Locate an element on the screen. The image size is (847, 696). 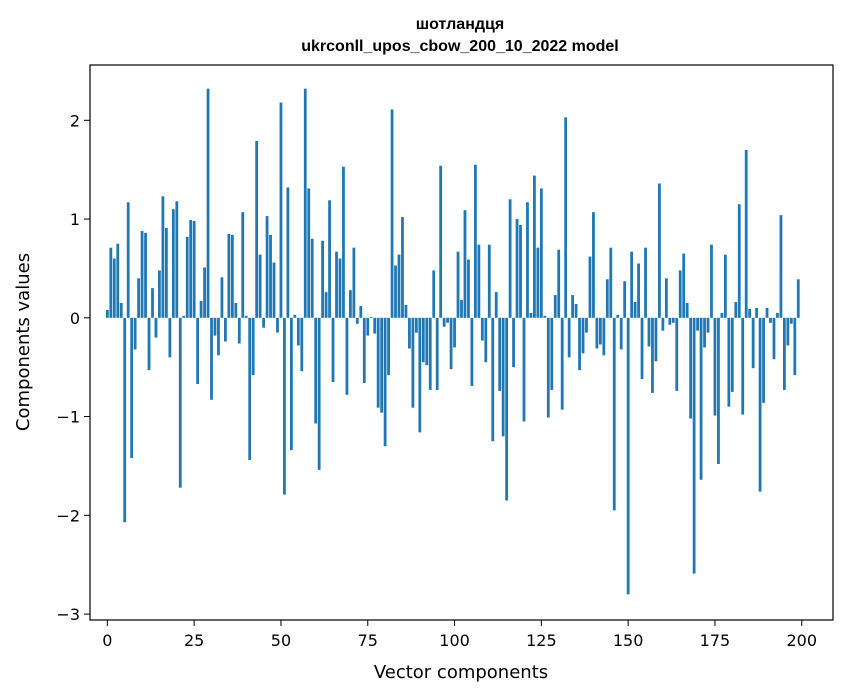
x-tick-label: 150 is located at coordinates (628, 640).